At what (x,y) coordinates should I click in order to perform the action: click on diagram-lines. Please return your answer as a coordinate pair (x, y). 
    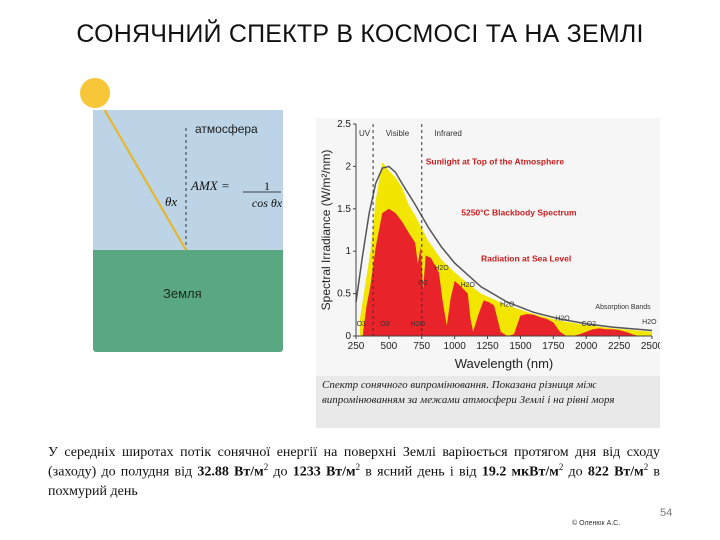
    Looking at the image, I should click on (192, 180).